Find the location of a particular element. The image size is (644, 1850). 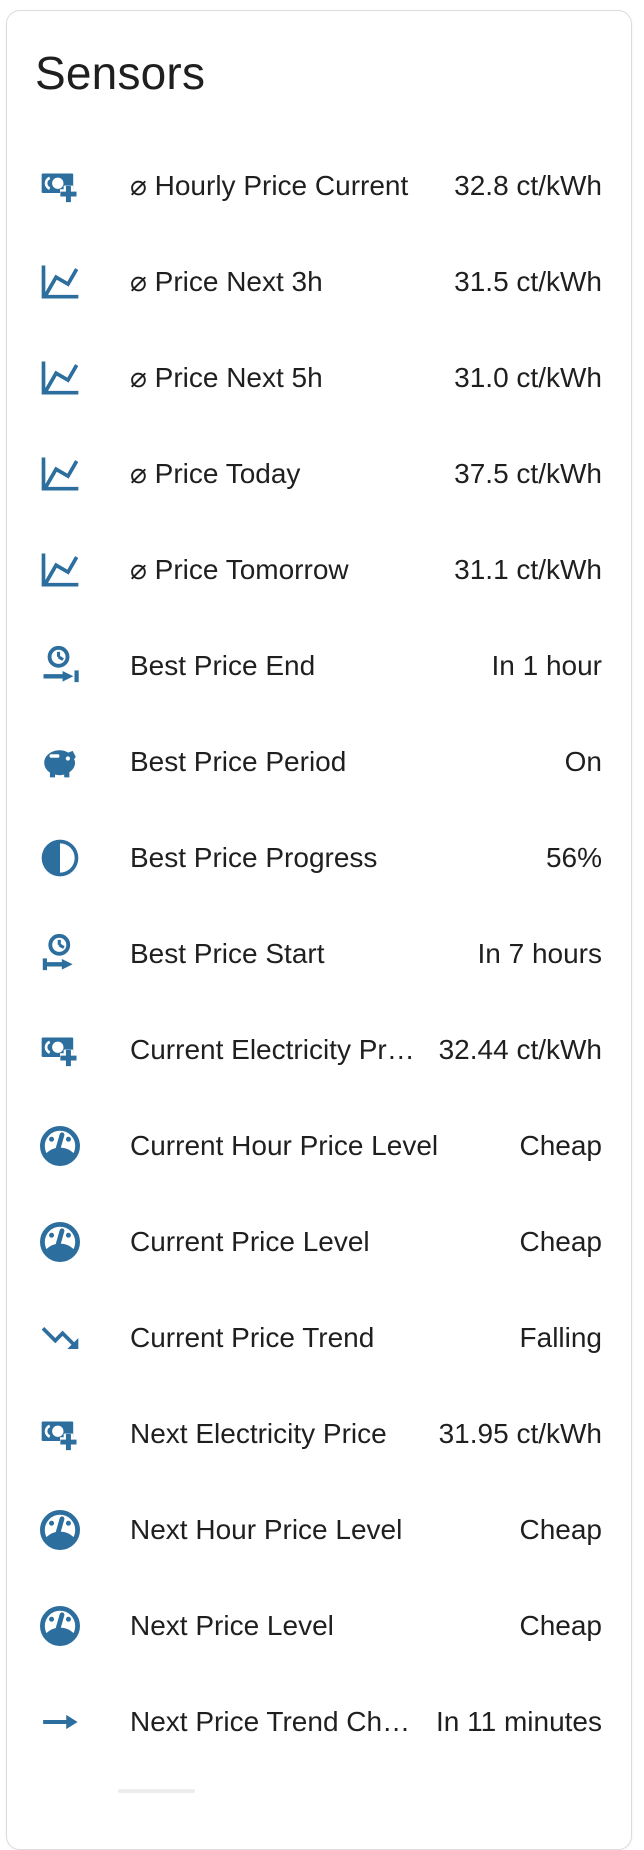

card-title: Sensors is located at coordinates (120, 73).